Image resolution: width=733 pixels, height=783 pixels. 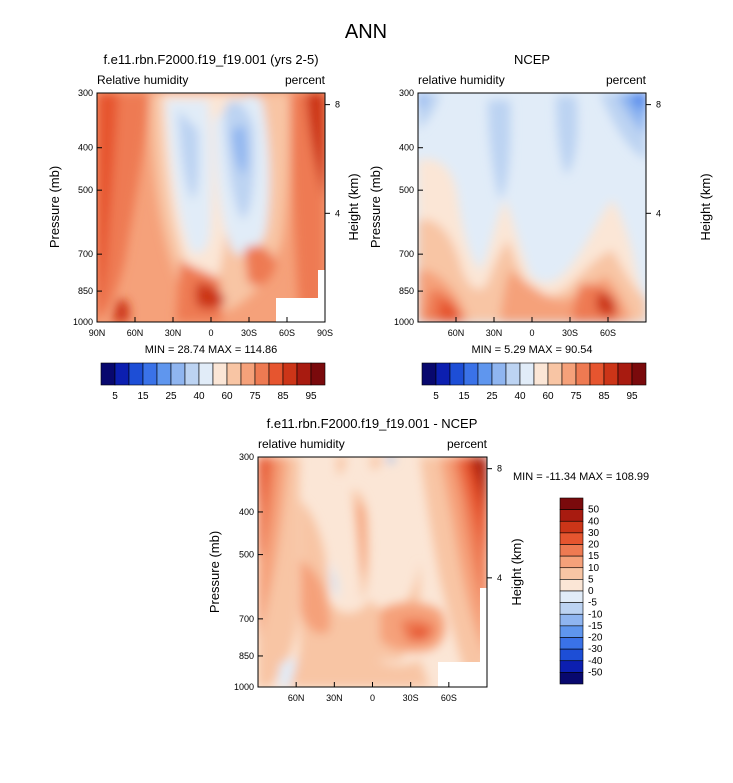 I want to click on y-tick-label: 700, so click(x=246, y=619).